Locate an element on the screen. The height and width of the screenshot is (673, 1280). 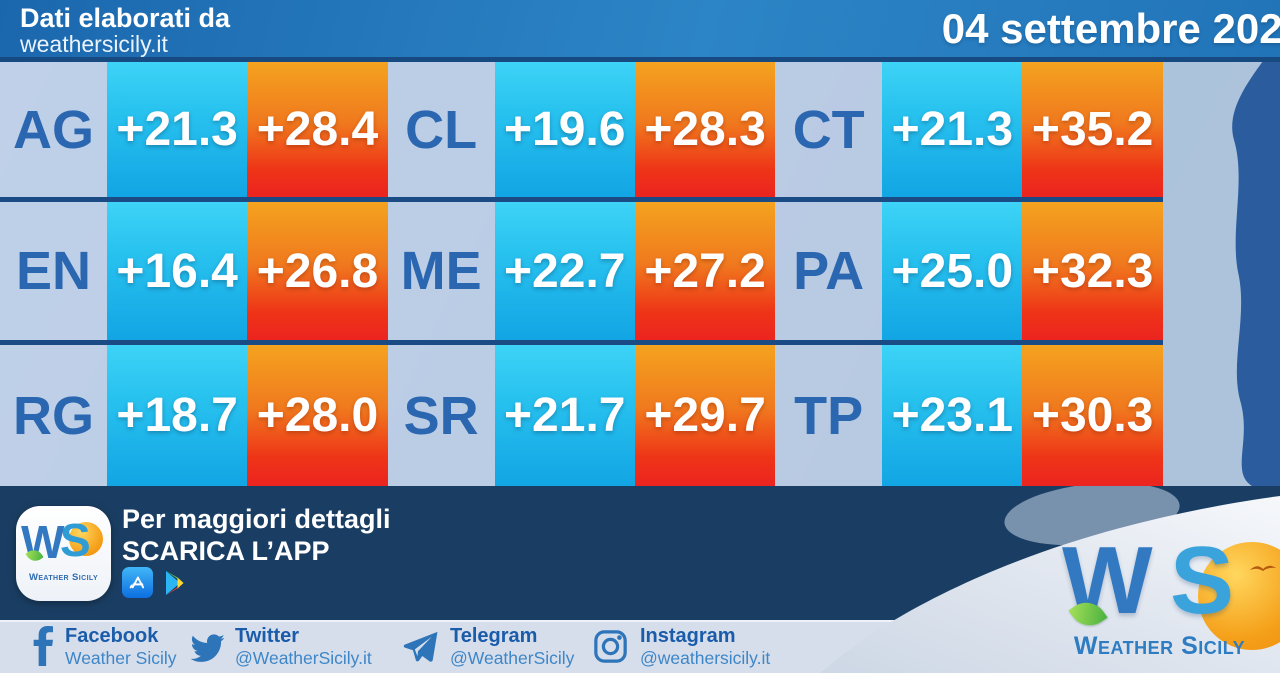
province-label: CL is located at coordinates (441, 129).